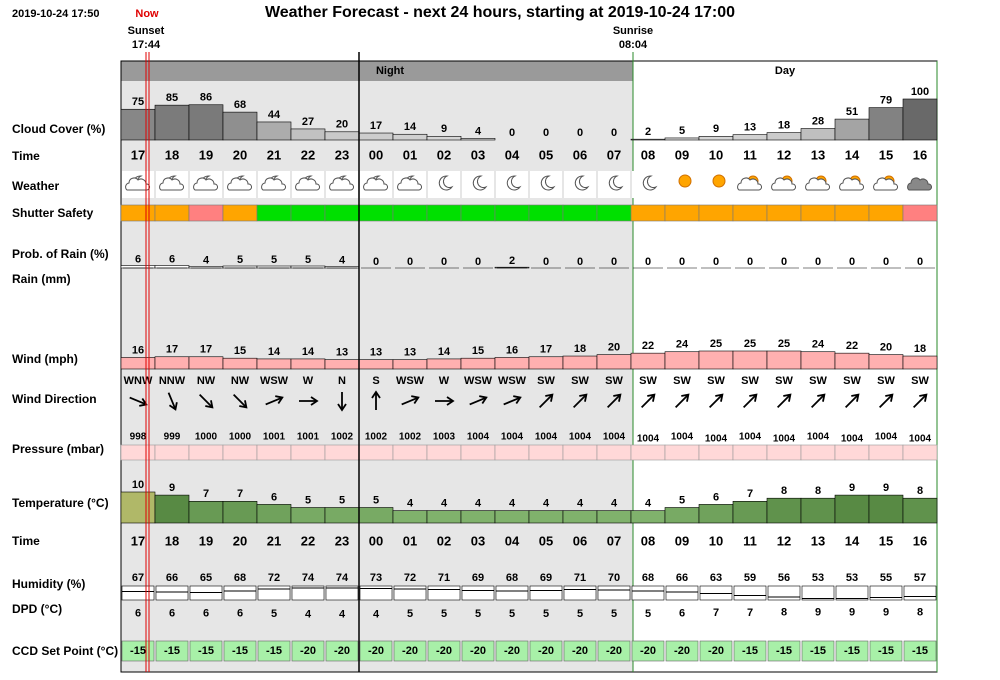 The width and height of the screenshot is (1000, 680). What do you see at coordinates (274, 154) in the screenshot?
I see `hour: 21` at bounding box center [274, 154].